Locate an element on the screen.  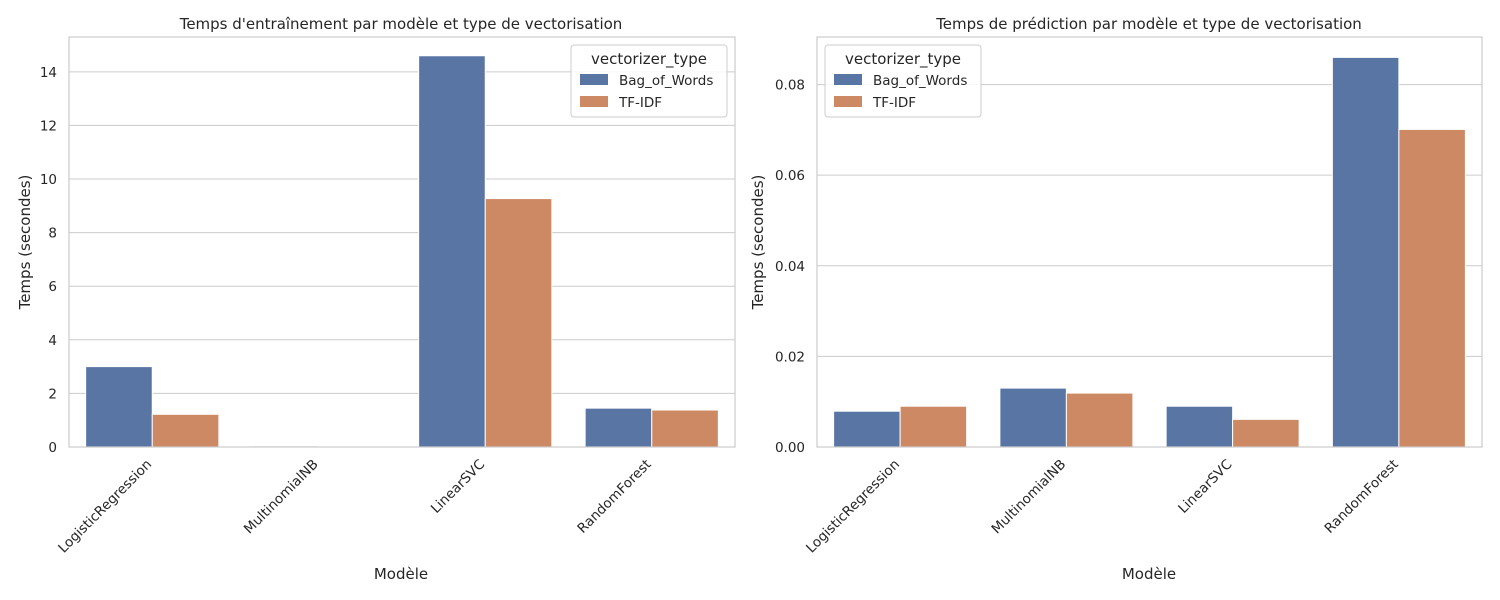
bar-tf-idf-multinomialnb is located at coordinates (1099, 420).